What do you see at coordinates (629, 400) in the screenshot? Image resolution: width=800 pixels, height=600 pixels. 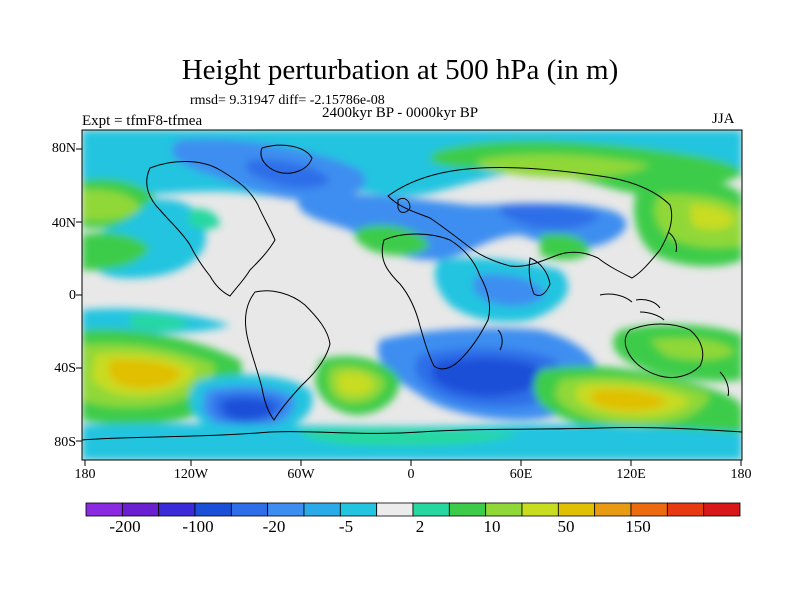 I see `contour-southern-ocean-olive` at bounding box center [629, 400].